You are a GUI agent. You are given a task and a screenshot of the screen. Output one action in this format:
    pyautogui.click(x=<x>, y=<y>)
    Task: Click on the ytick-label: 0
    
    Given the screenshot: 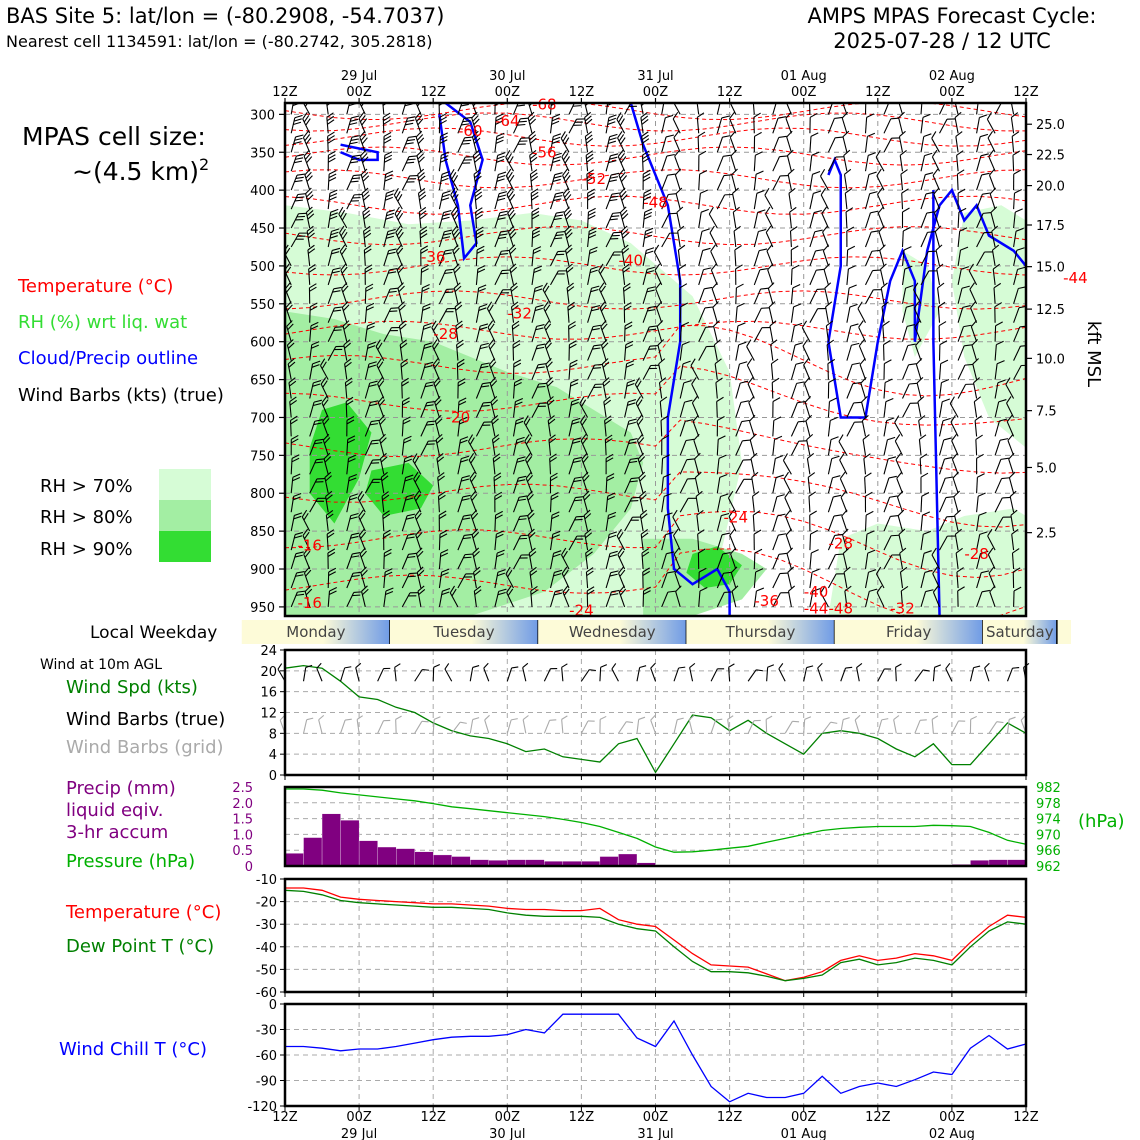 What is the action you would take?
    pyautogui.click(x=273, y=776)
    